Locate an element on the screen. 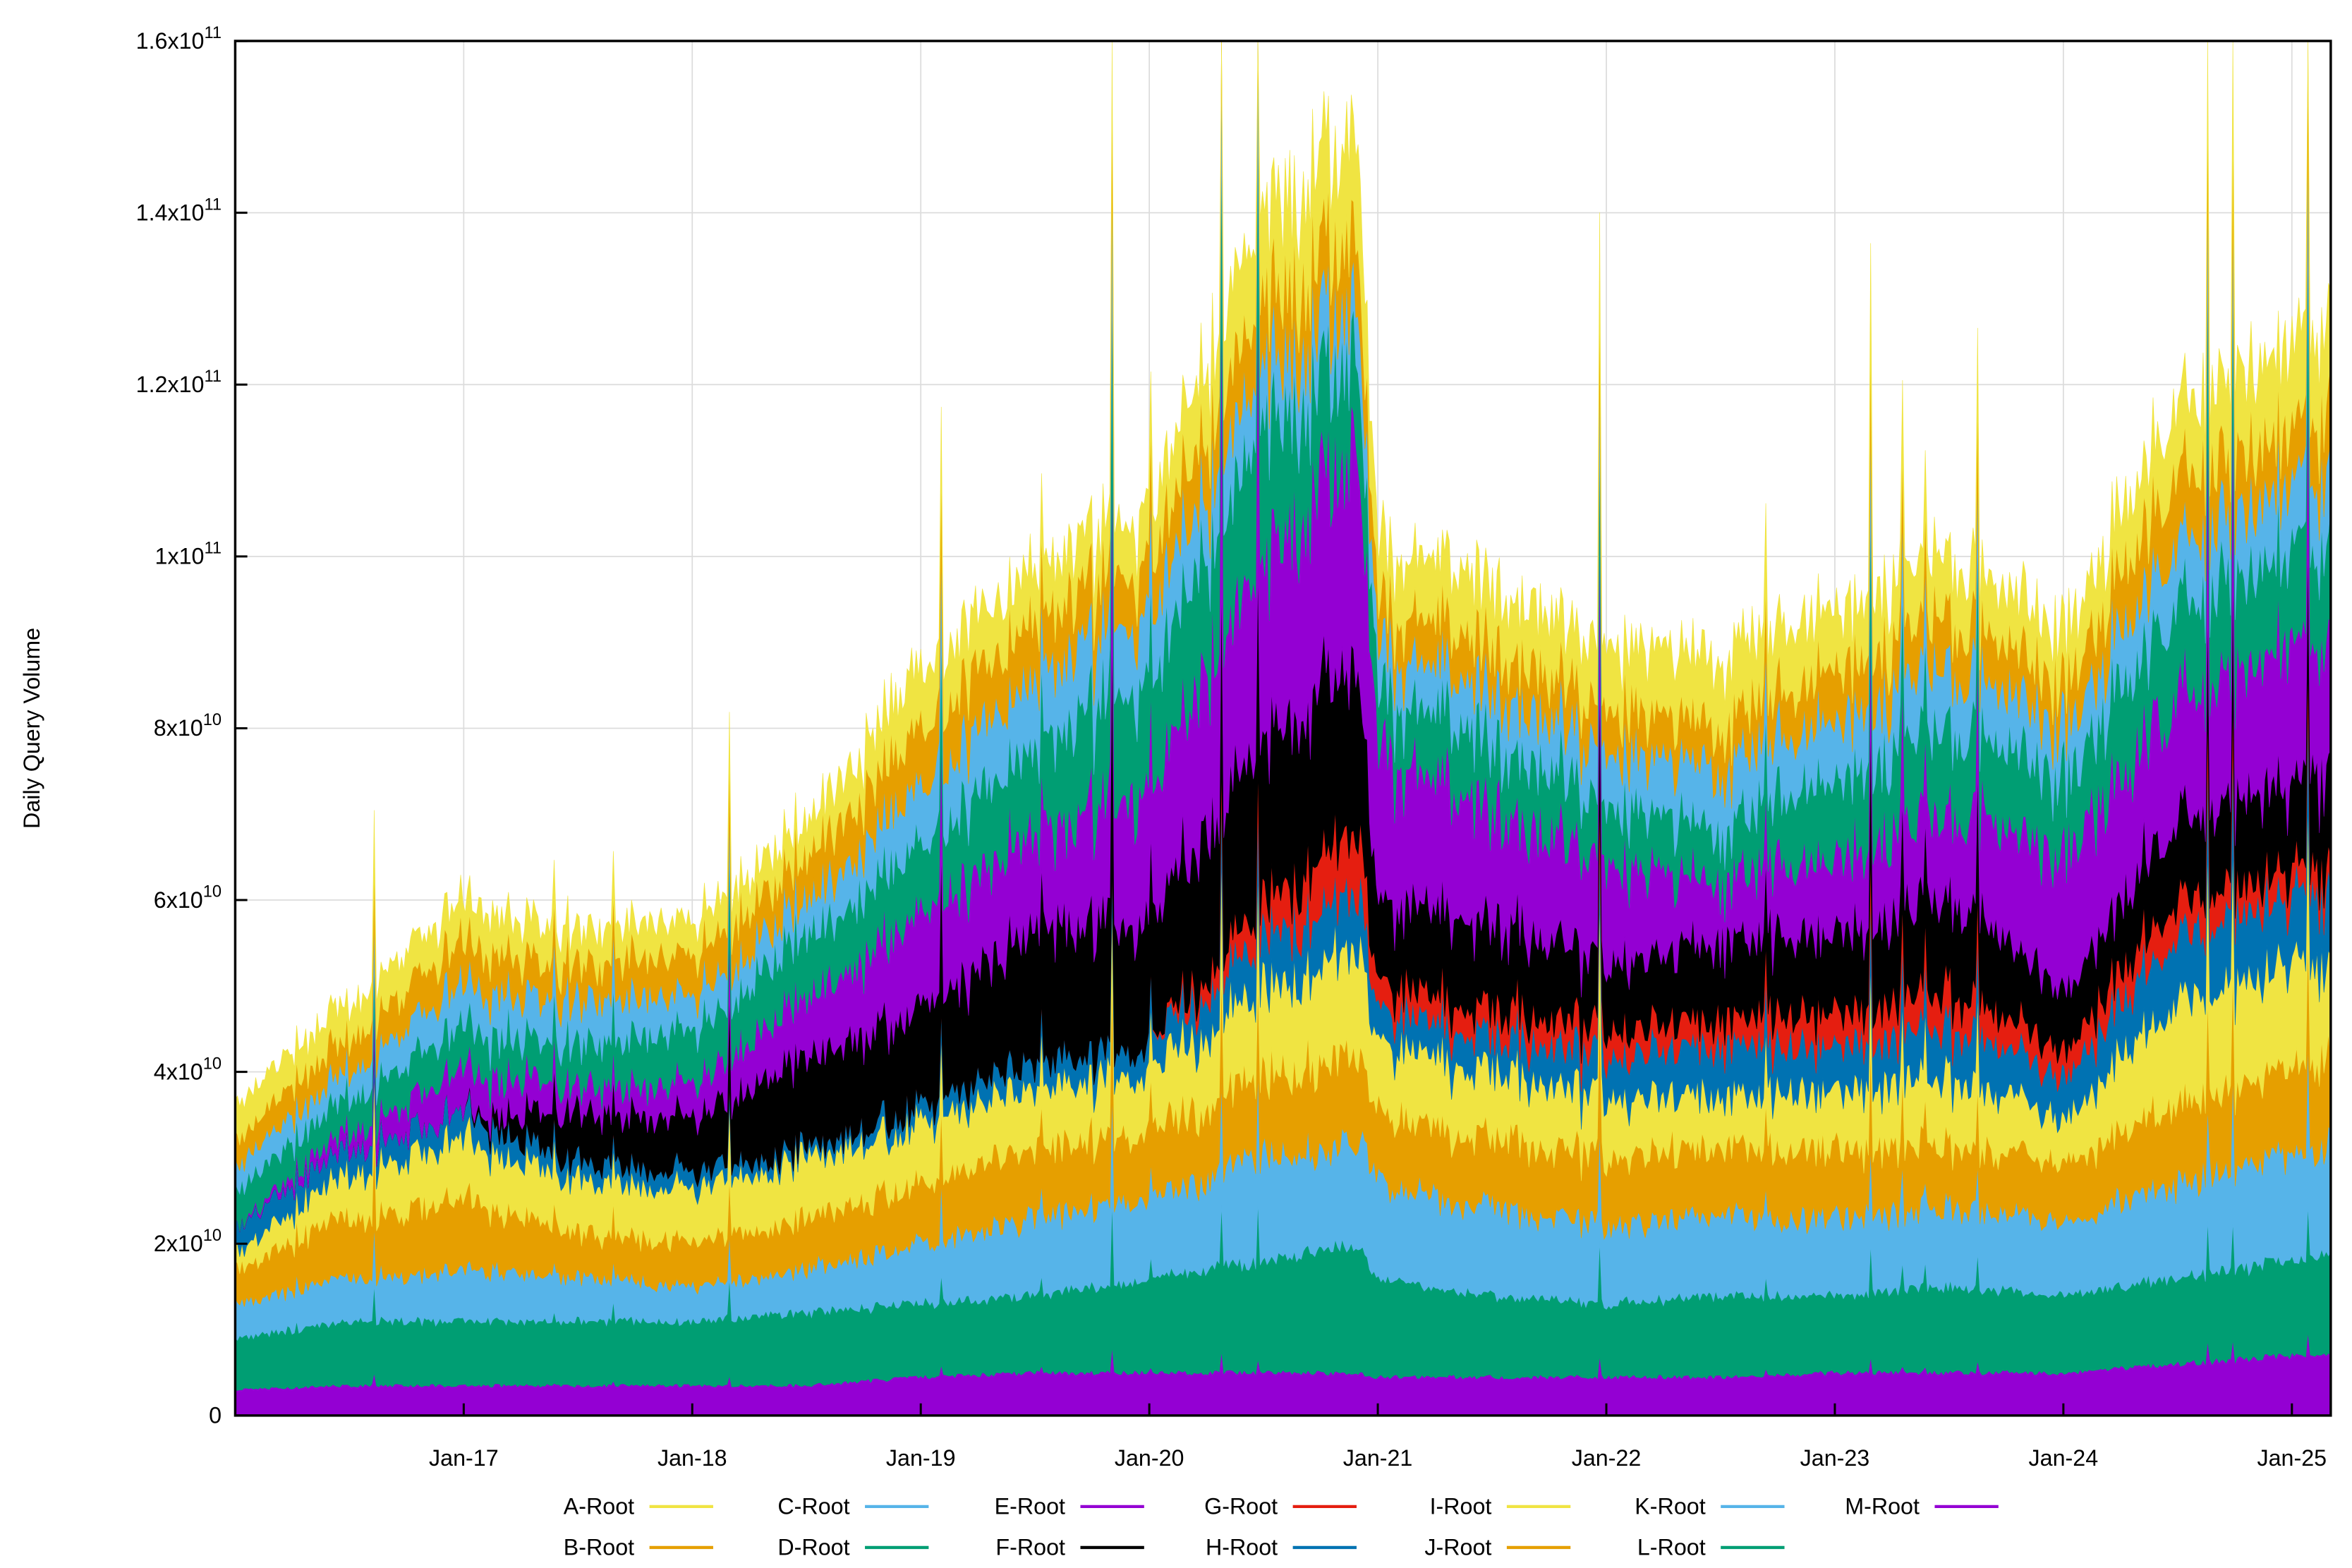 The height and width of the screenshot is (1568, 2352). y-tick-label: 6x10¹⁰ is located at coordinates (188, 898).